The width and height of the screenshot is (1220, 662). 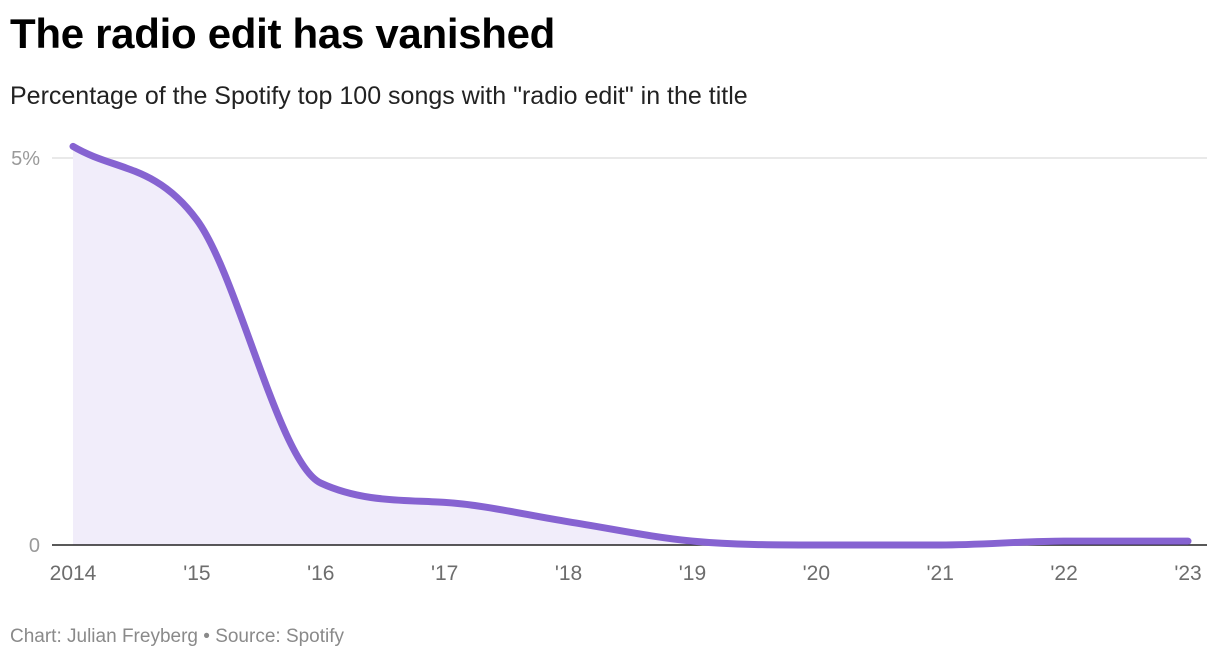 I want to click on y-tick-label: 0, so click(x=34, y=546).